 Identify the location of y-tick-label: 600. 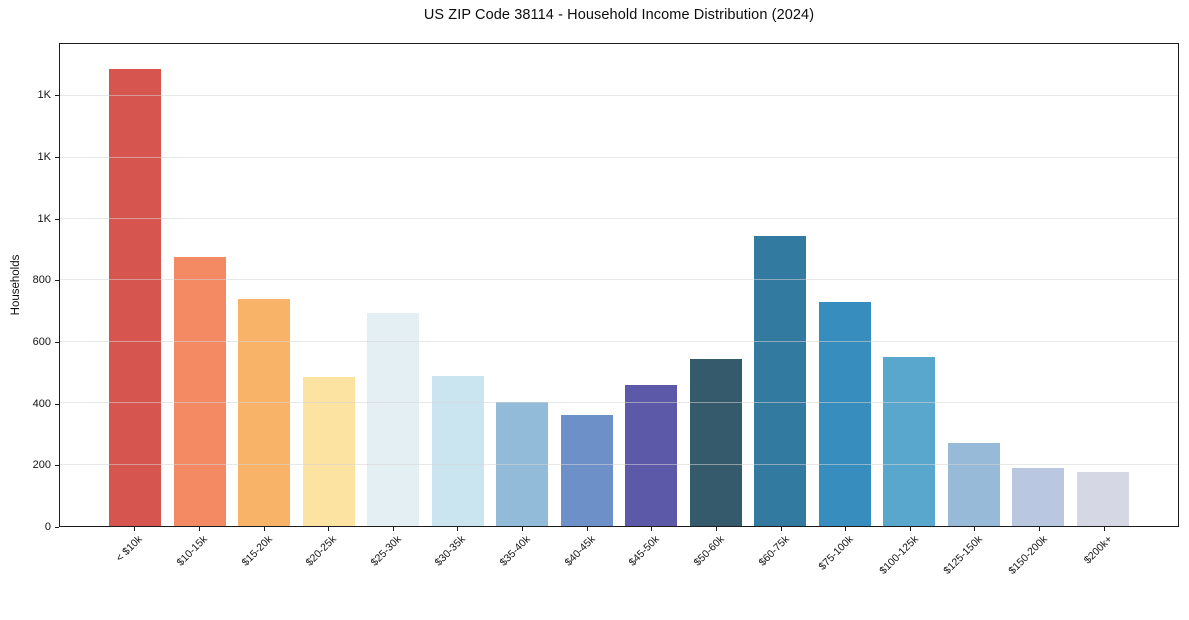
(41, 342).